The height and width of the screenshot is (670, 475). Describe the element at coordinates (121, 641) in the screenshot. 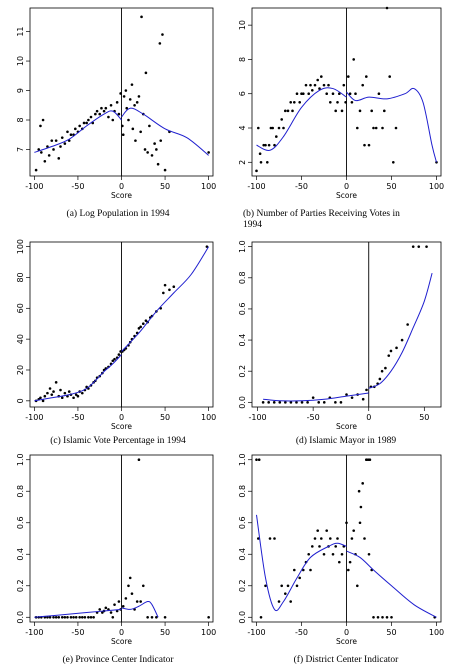

I see `x-axis-label: Score` at that location.